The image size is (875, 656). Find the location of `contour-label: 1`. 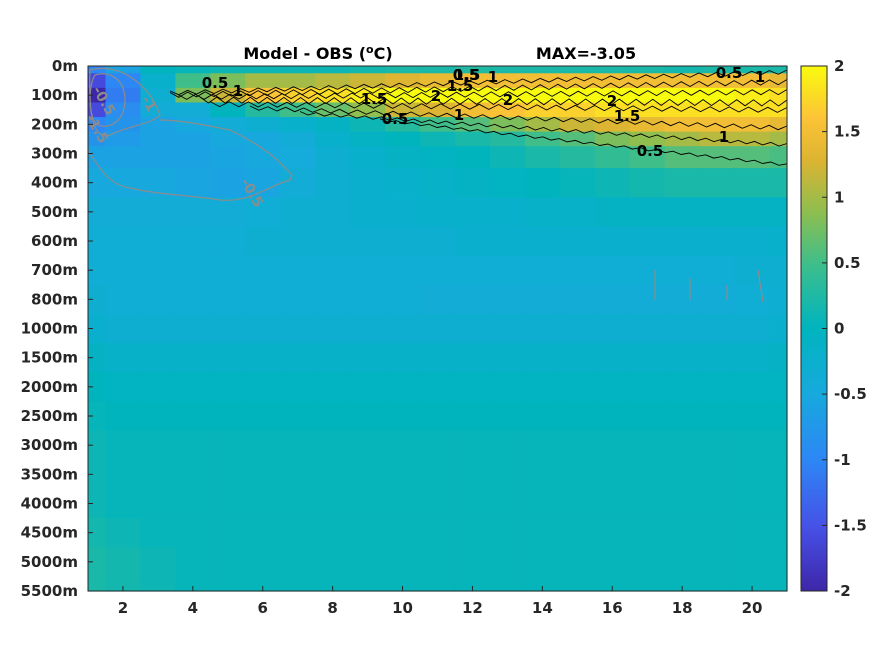

contour-label: 1 is located at coordinates (238, 91).